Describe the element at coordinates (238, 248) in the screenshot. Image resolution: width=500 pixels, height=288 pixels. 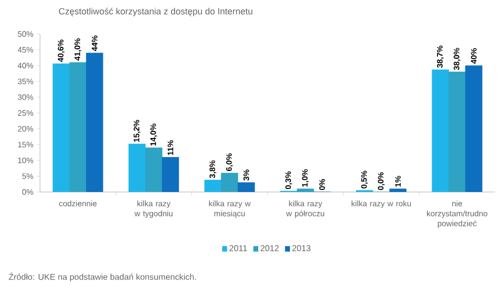
I see `legend-label: 2011` at that location.